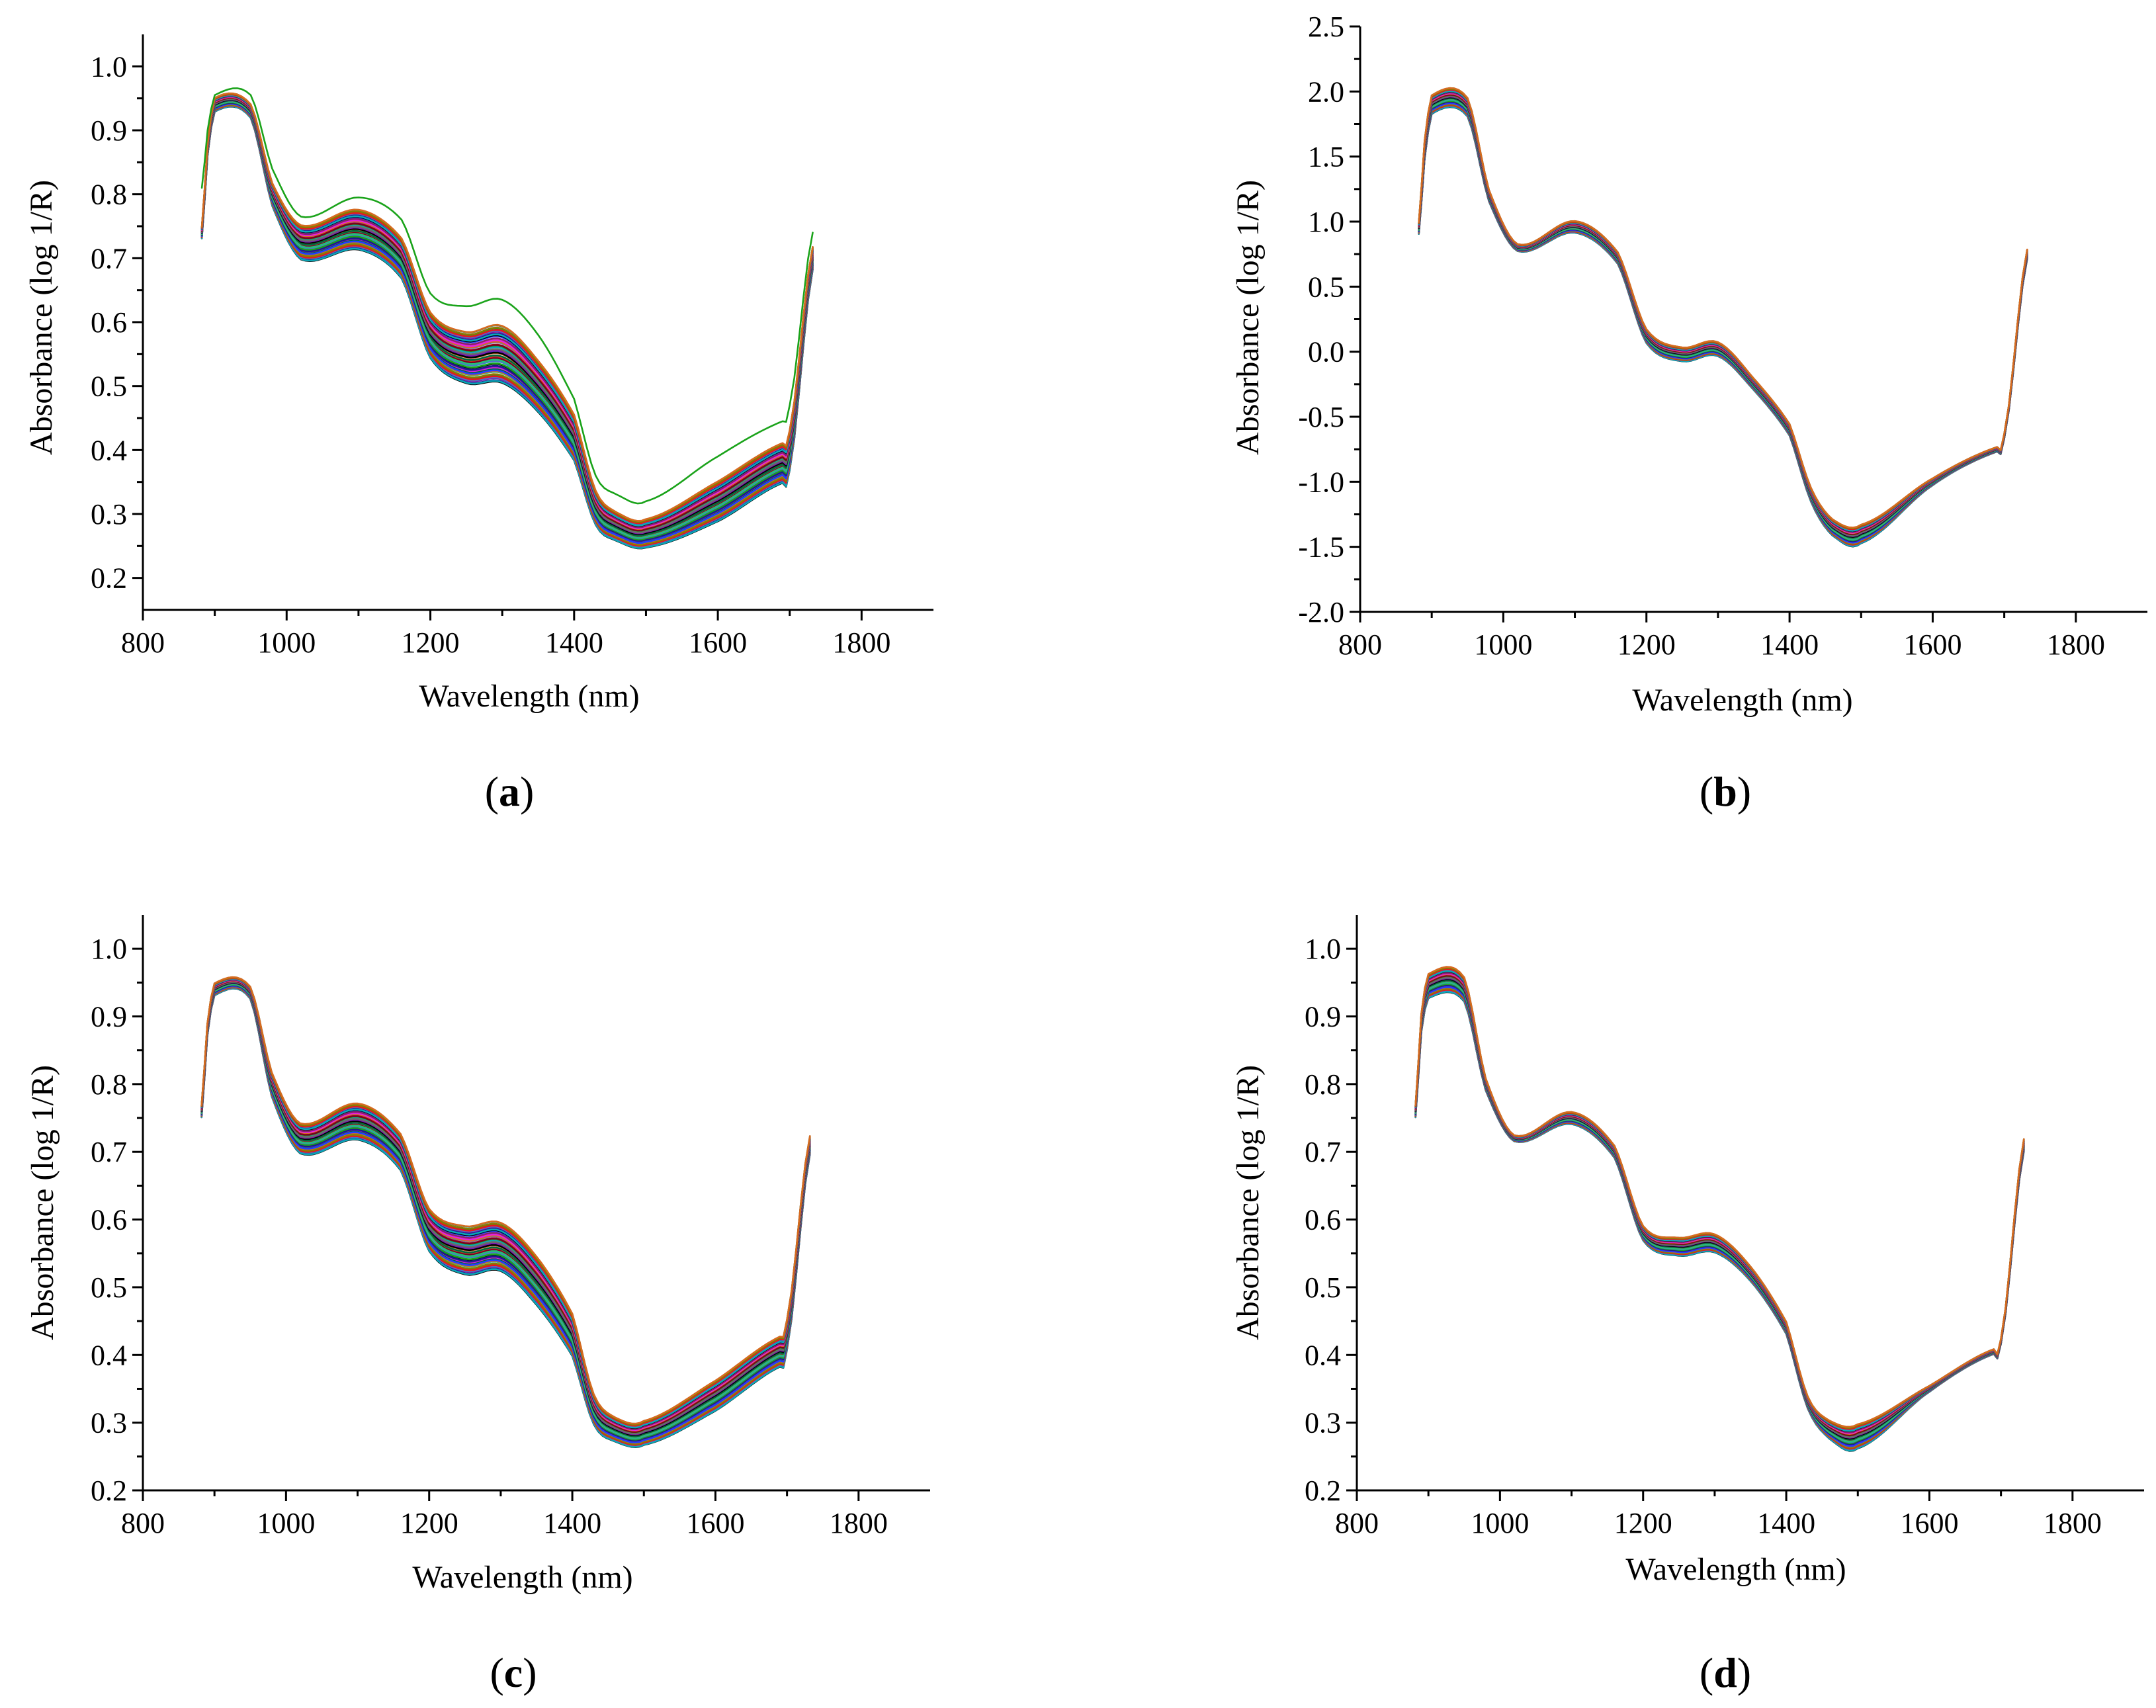 The width and height of the screenshot is (2156, 1708). Describe the element at coordinates (510, 792) in the screenshot. I see `caption-a: (a)` at that location.